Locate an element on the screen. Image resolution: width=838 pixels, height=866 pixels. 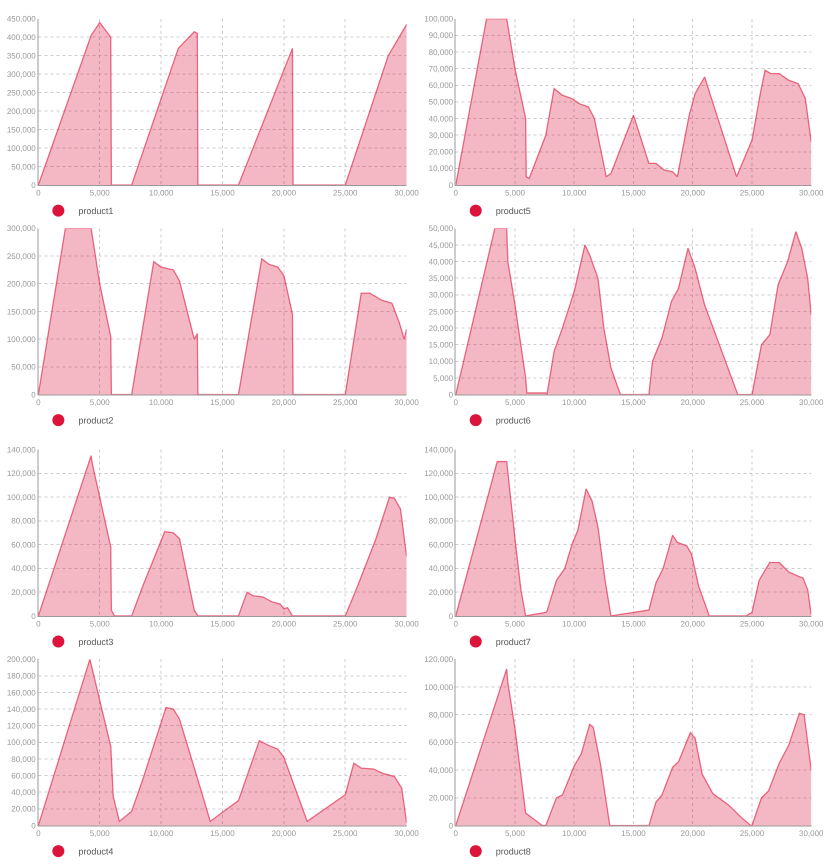
y-tick-label: 350,000 is located at coordinates (21, 56).